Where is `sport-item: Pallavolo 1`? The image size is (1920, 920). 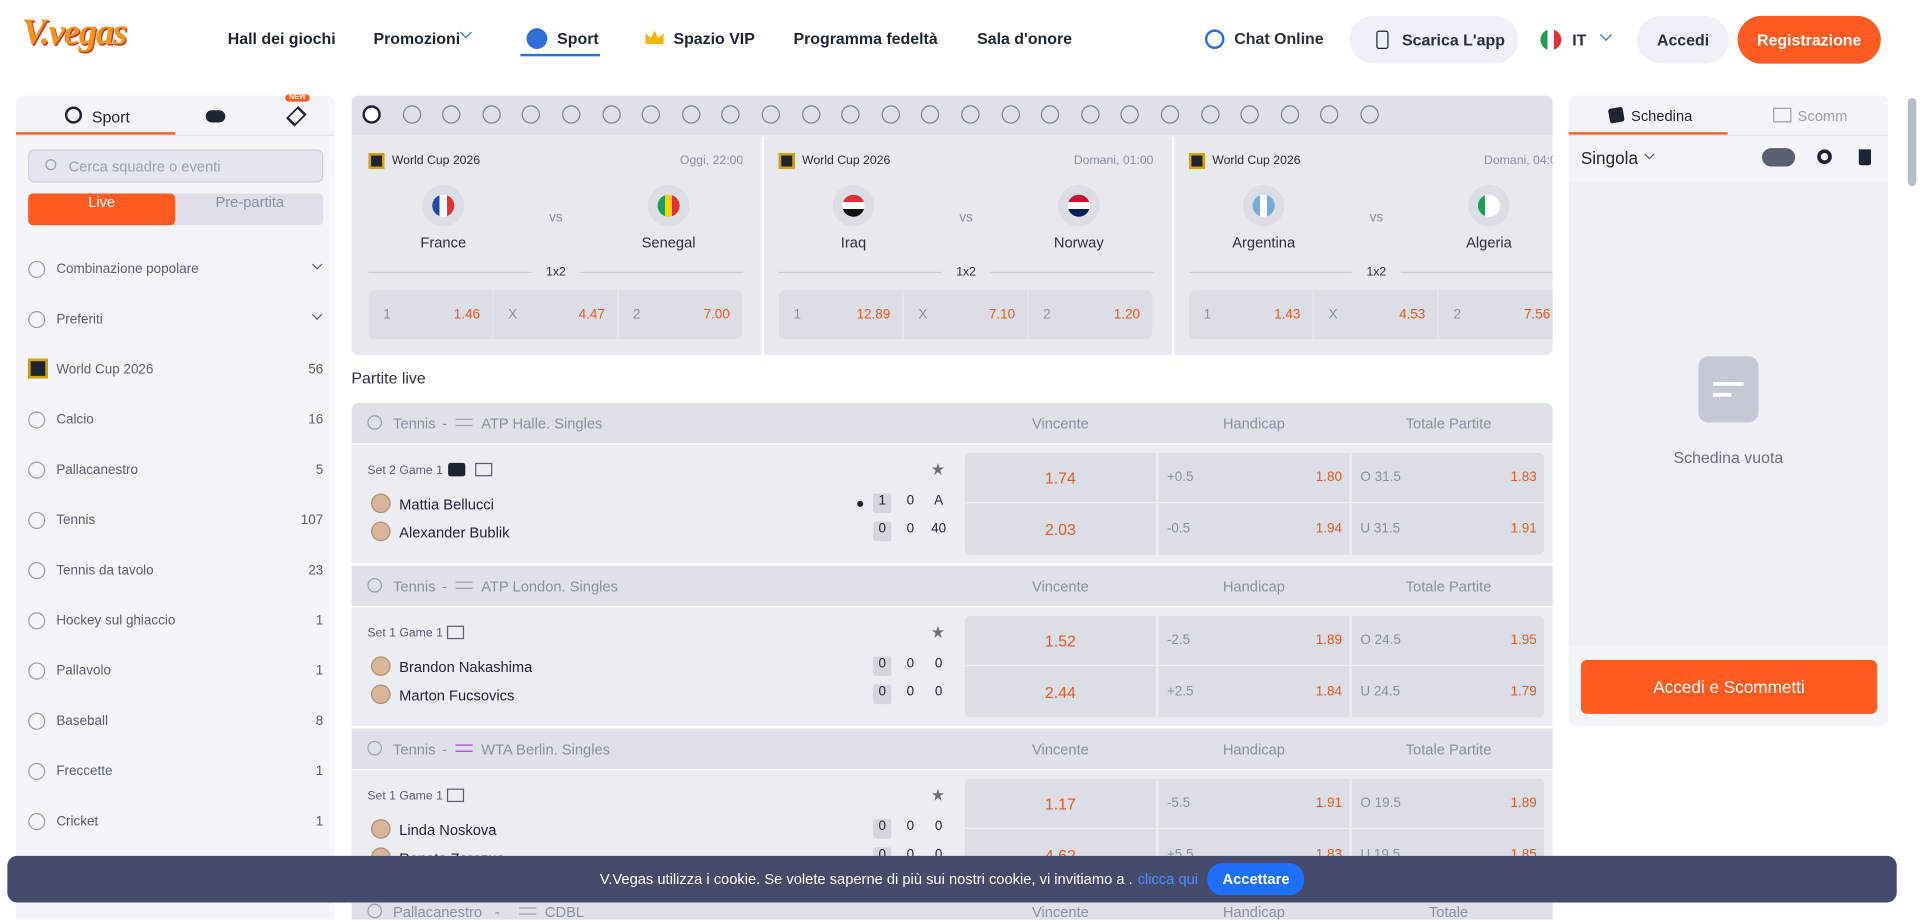
sport-item: Pallavolo 1 is located at coordinates (175, 670).